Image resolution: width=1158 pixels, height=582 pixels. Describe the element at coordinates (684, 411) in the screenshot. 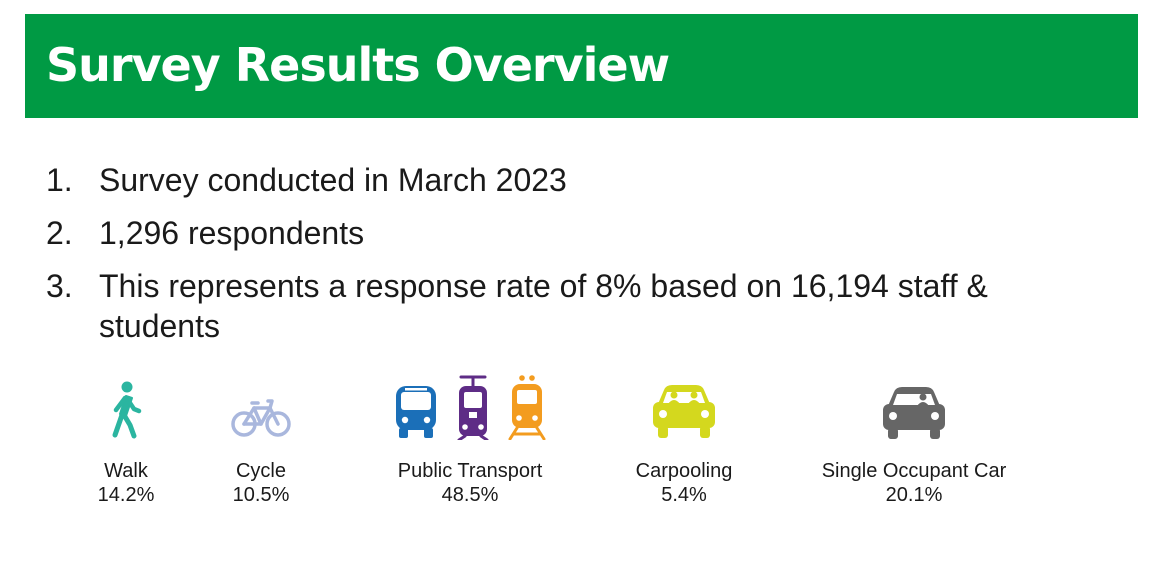

I see `carpool-car-icon` at that location.